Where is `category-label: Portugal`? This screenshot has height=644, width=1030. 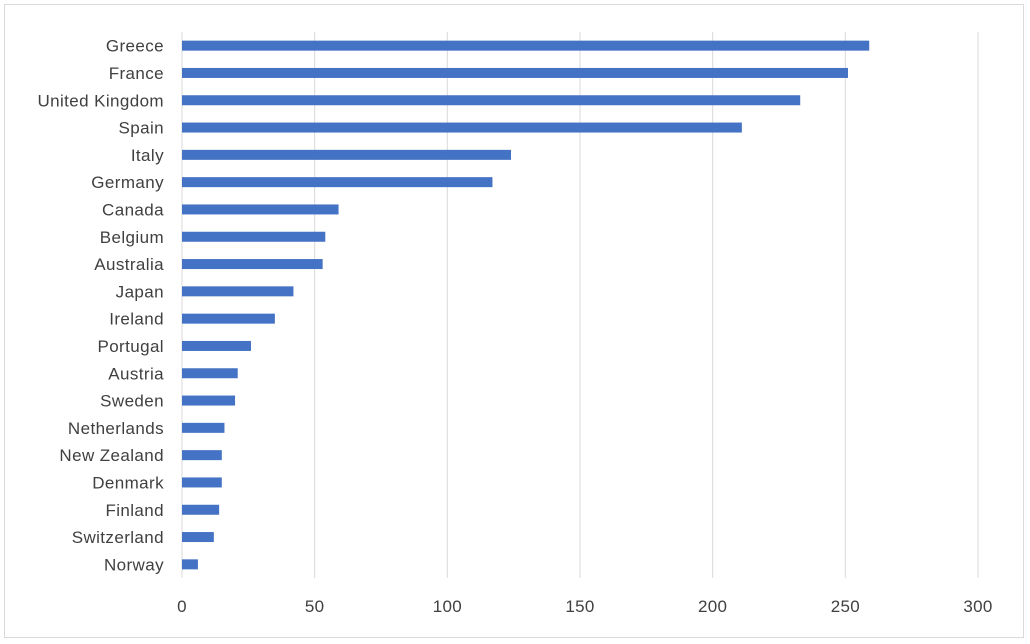 category-label: Portugal is located at coordinates (130, 346).